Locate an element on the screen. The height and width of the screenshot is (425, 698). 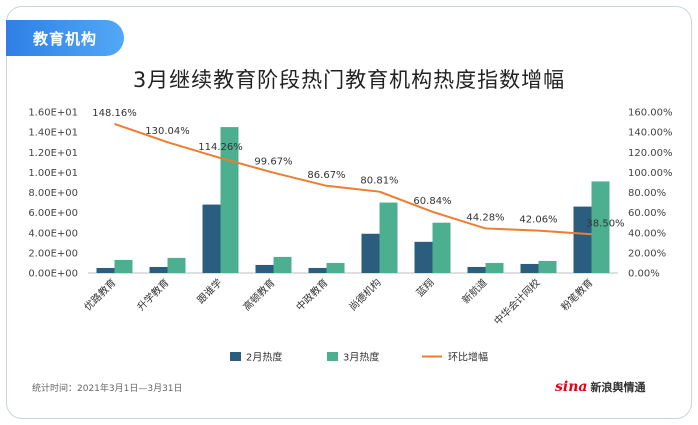
data-label: 42.06% is located at coordinates (538, 220).